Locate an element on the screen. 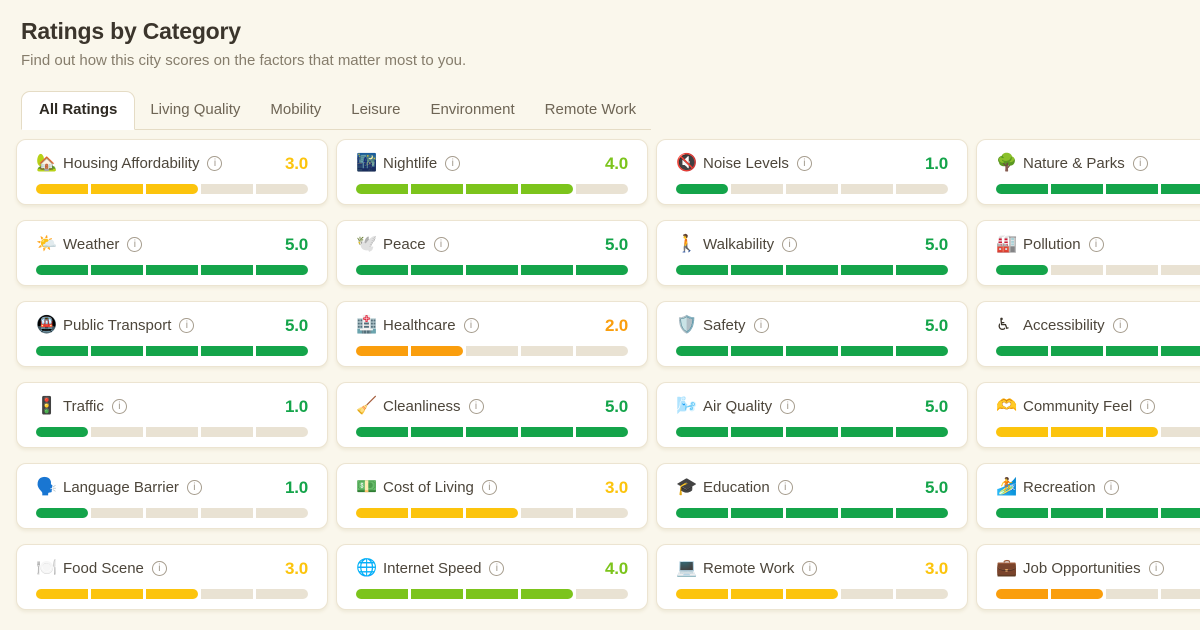 The width and height of the screenshot is (1200, 630). tab-mobility: Mobility is located at coordinates (296, 109).